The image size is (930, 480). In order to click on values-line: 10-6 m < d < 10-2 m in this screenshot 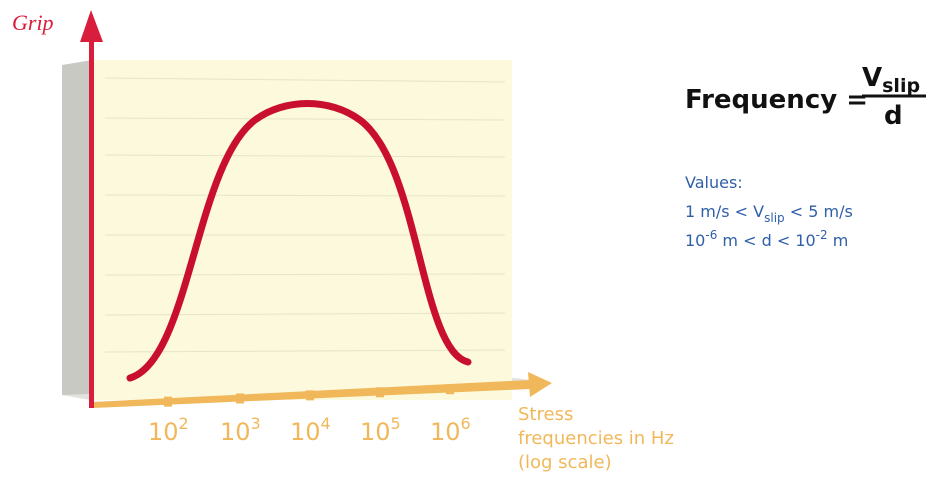, I will do `click(766, 239)`.